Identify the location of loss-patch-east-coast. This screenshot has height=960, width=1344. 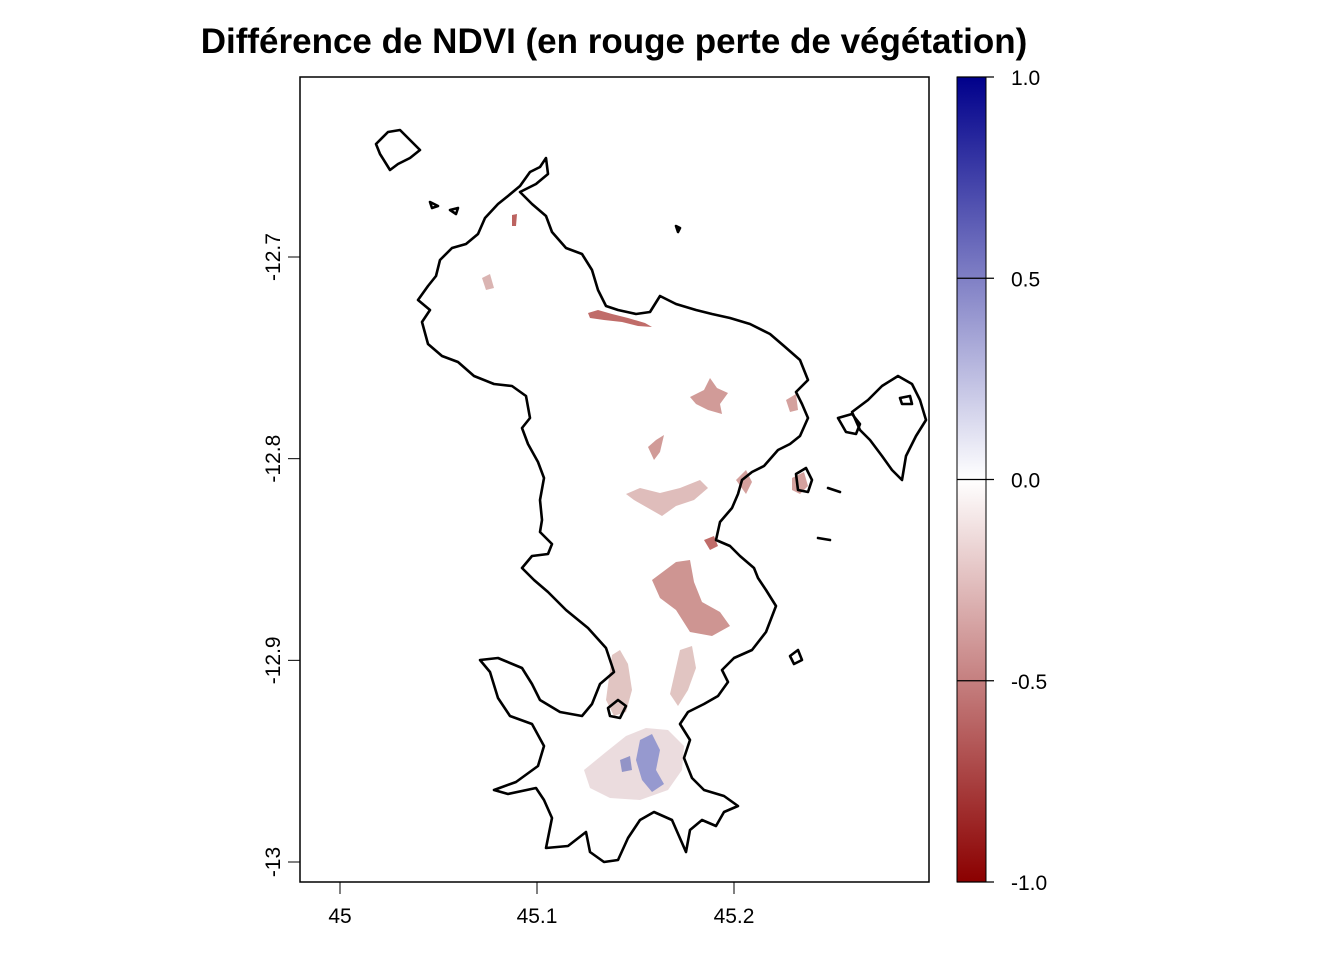
(711, 543).